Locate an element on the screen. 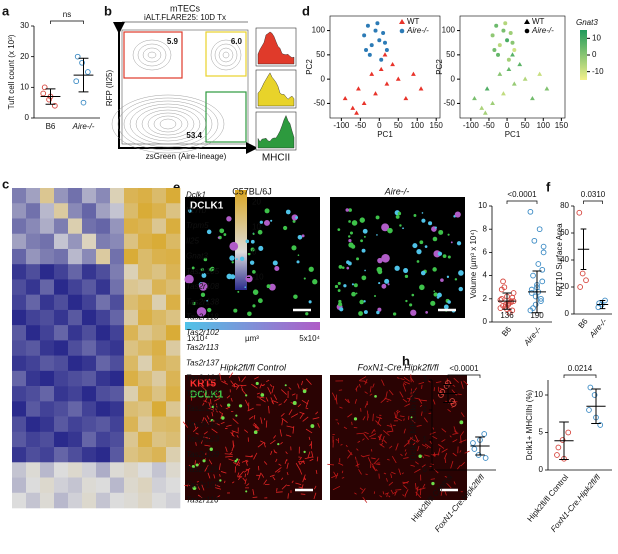 The height and width of the screenshot is (554, 618). y-tick-label: 100 is located at coordinates (449, 30).